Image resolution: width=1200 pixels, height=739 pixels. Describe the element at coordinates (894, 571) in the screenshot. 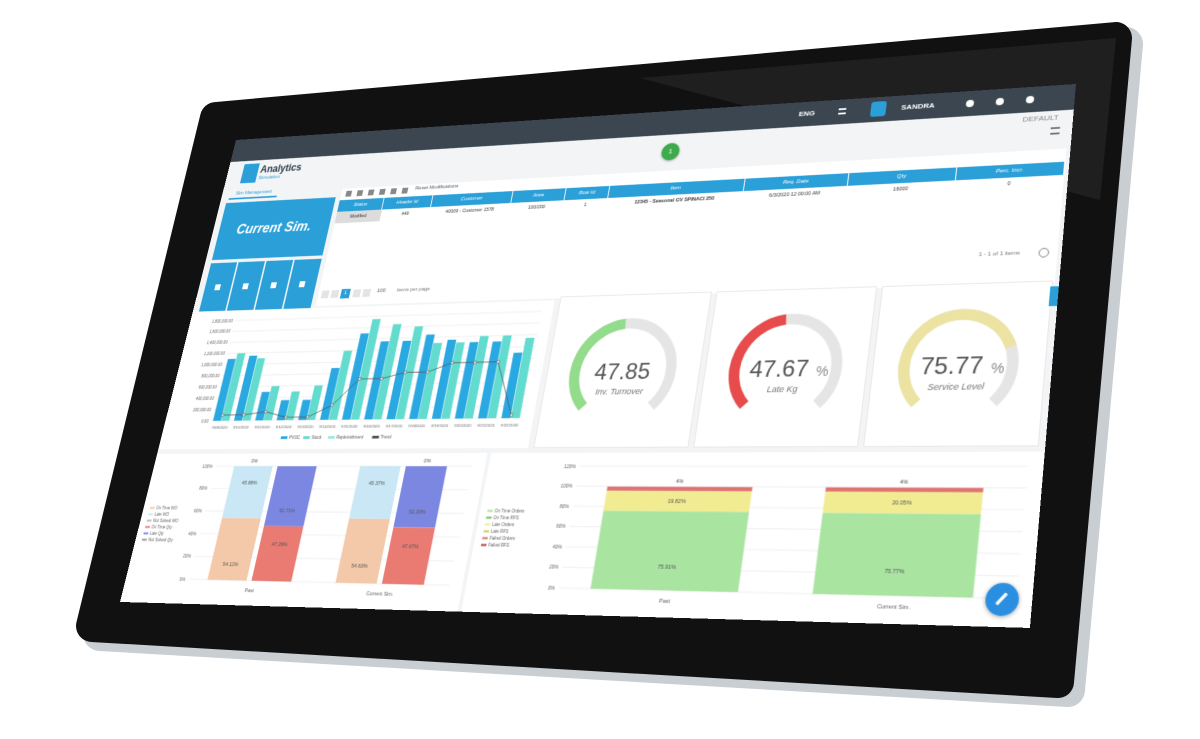

I see `value-label: 75.77%` at that location.